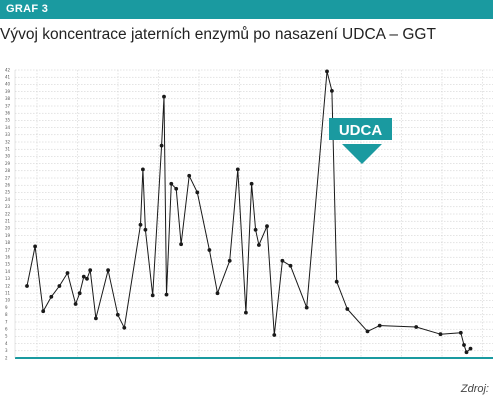 Image resolution: width=493 pixels, height=414 pixels. I want to click on y-tick-label: 15, so click(8, 264).